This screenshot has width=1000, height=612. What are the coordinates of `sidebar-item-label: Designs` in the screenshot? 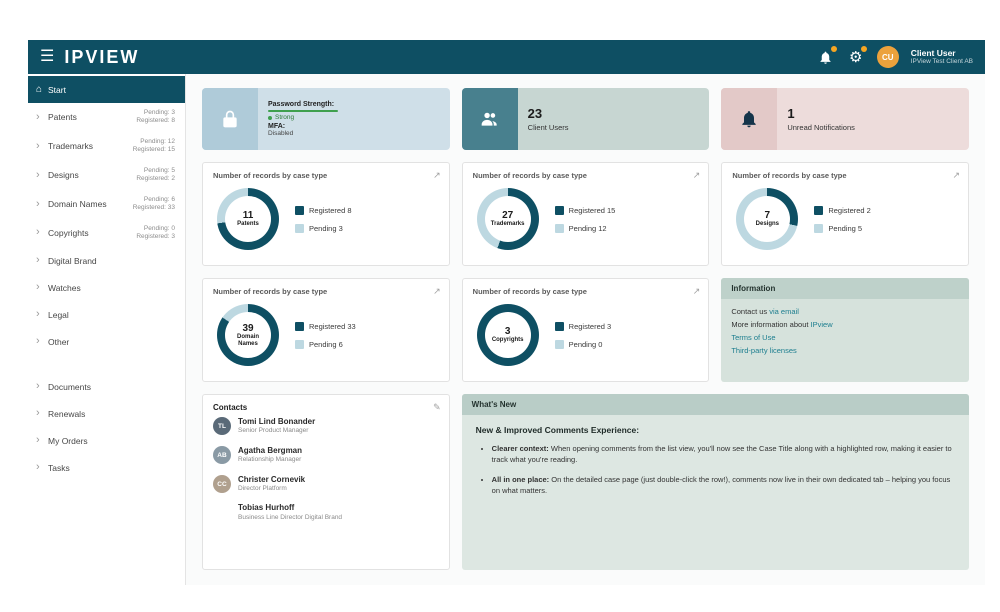 It's located at (63, 175).